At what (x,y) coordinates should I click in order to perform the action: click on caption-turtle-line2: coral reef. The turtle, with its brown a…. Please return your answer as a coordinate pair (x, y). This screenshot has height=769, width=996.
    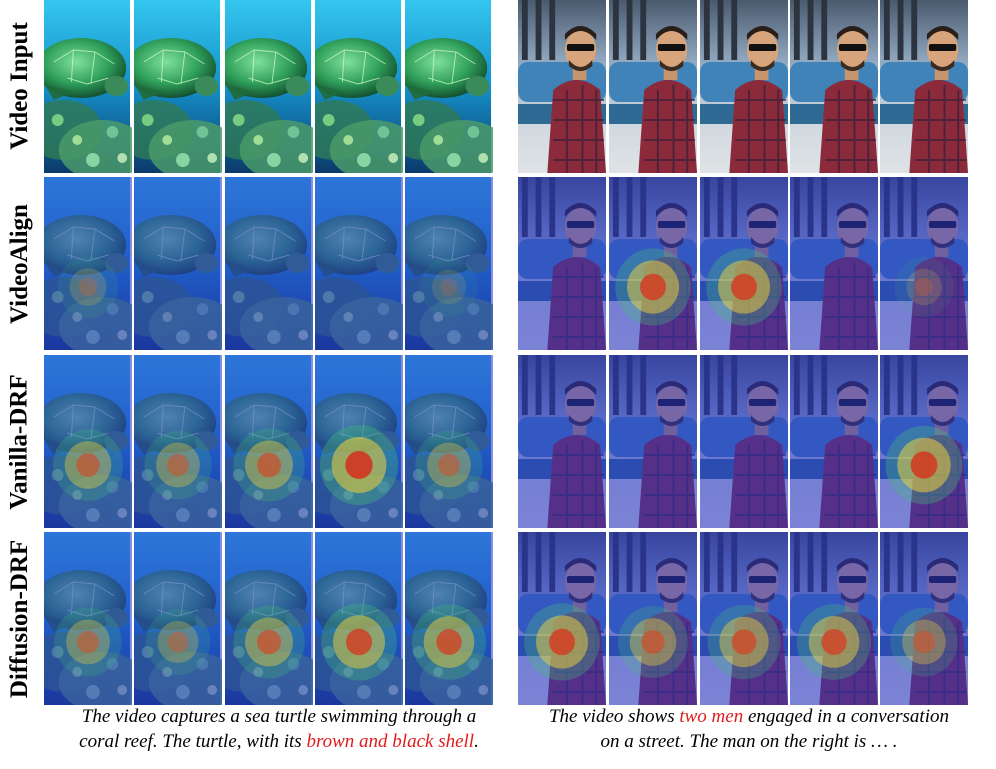
    Looking at the image, I should click on (279, 741).